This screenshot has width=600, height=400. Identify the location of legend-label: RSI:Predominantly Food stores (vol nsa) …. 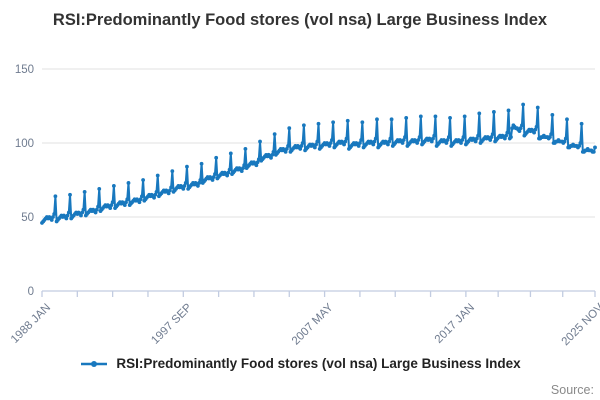
(318, 363).